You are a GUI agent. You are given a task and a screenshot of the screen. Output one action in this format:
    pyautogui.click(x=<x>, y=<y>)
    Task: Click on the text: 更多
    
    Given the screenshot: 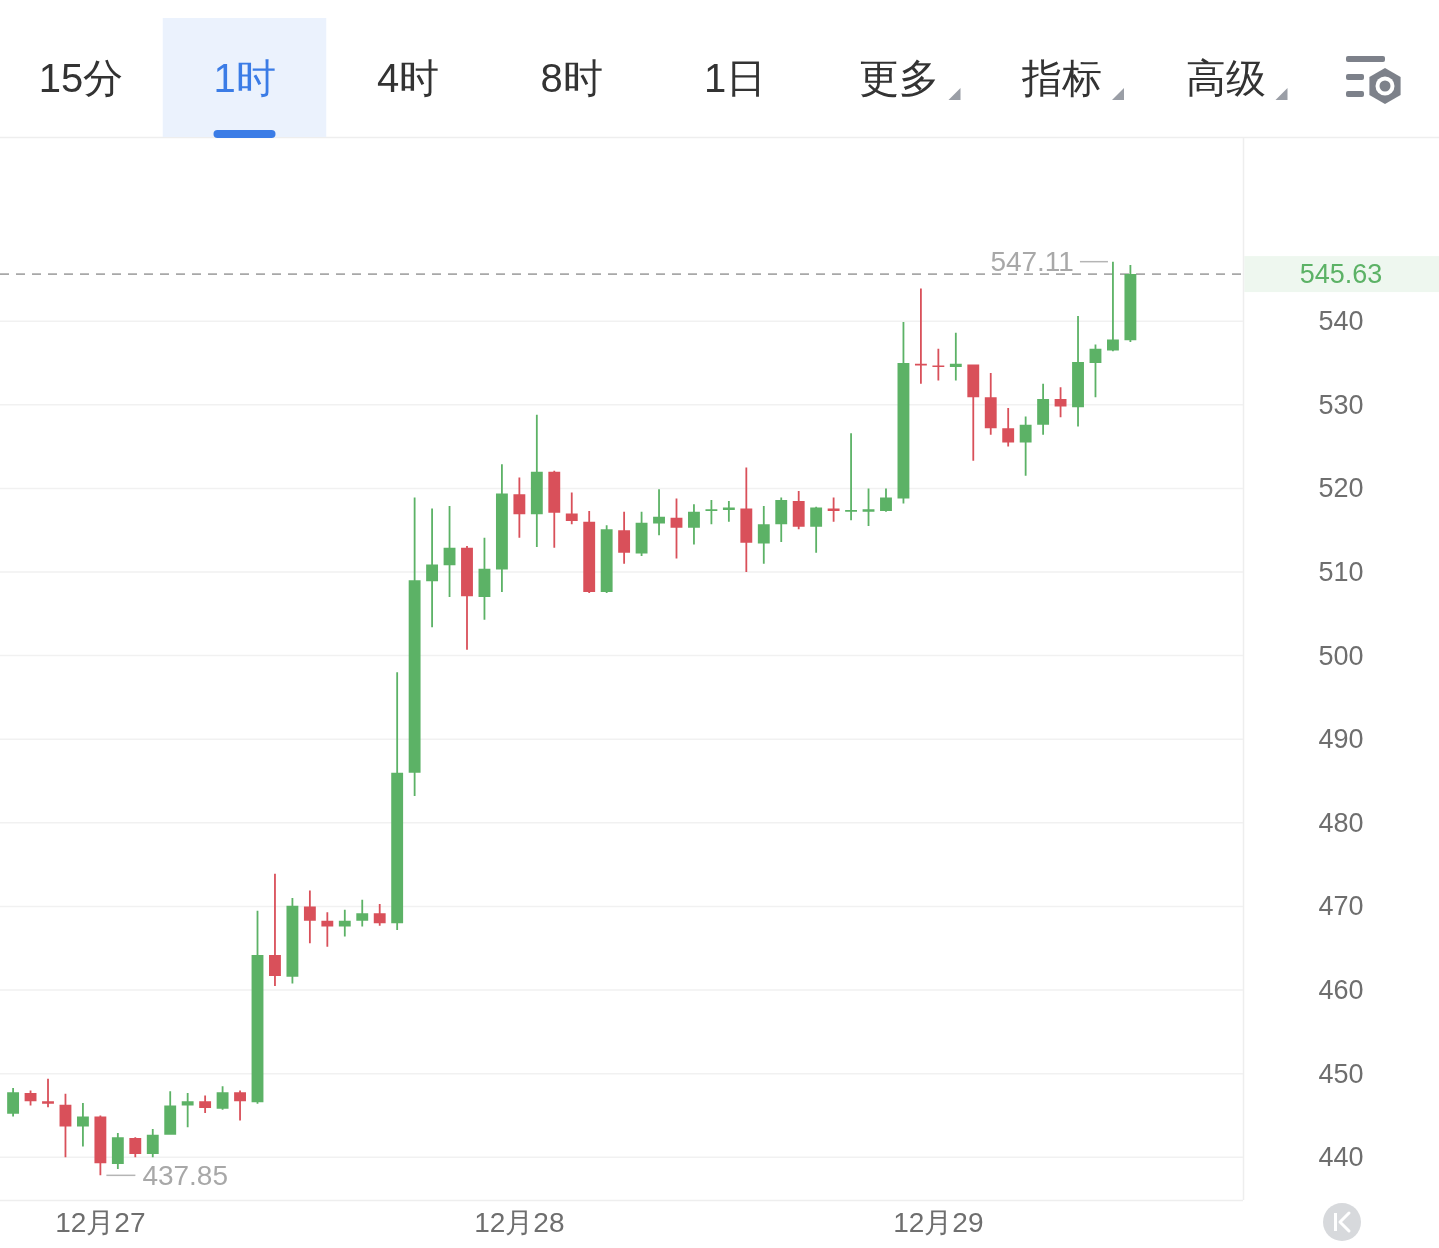 What is the action you would take?
    pyautogui.click(x=898, y=78)
    